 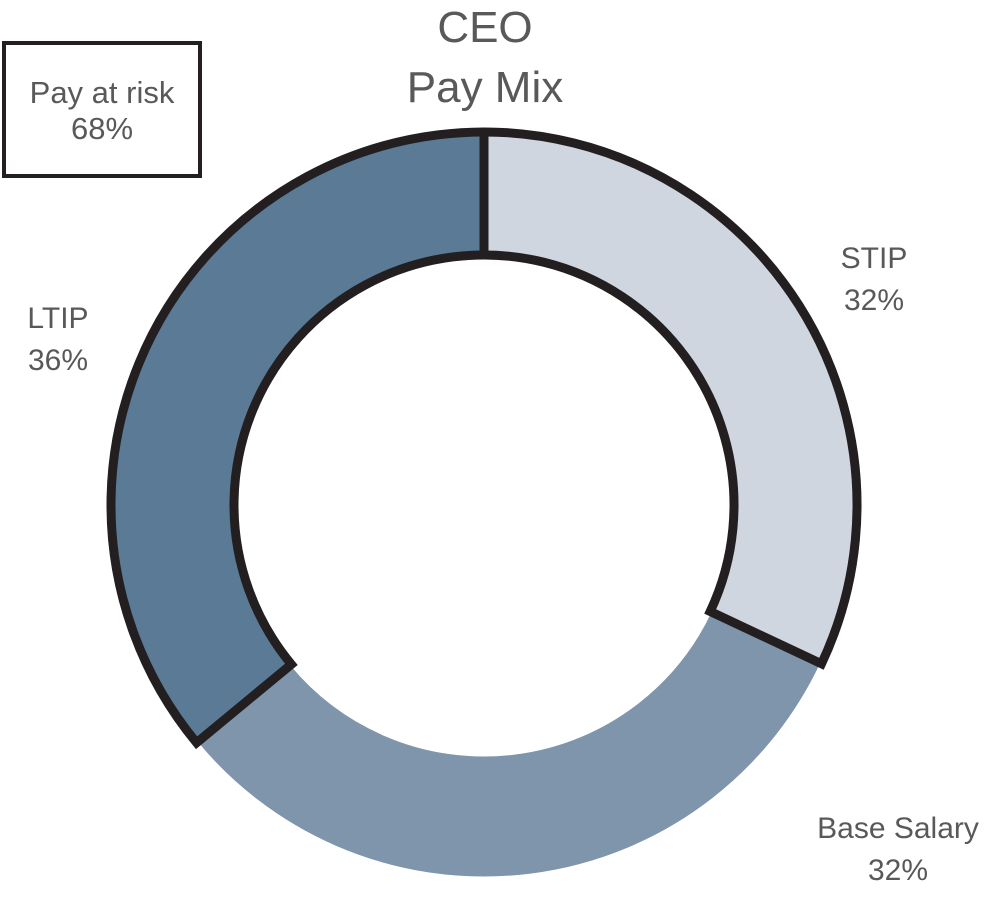 I want to click on slice-label-ltip: LTIP 36%, so click(x=57, y=339).